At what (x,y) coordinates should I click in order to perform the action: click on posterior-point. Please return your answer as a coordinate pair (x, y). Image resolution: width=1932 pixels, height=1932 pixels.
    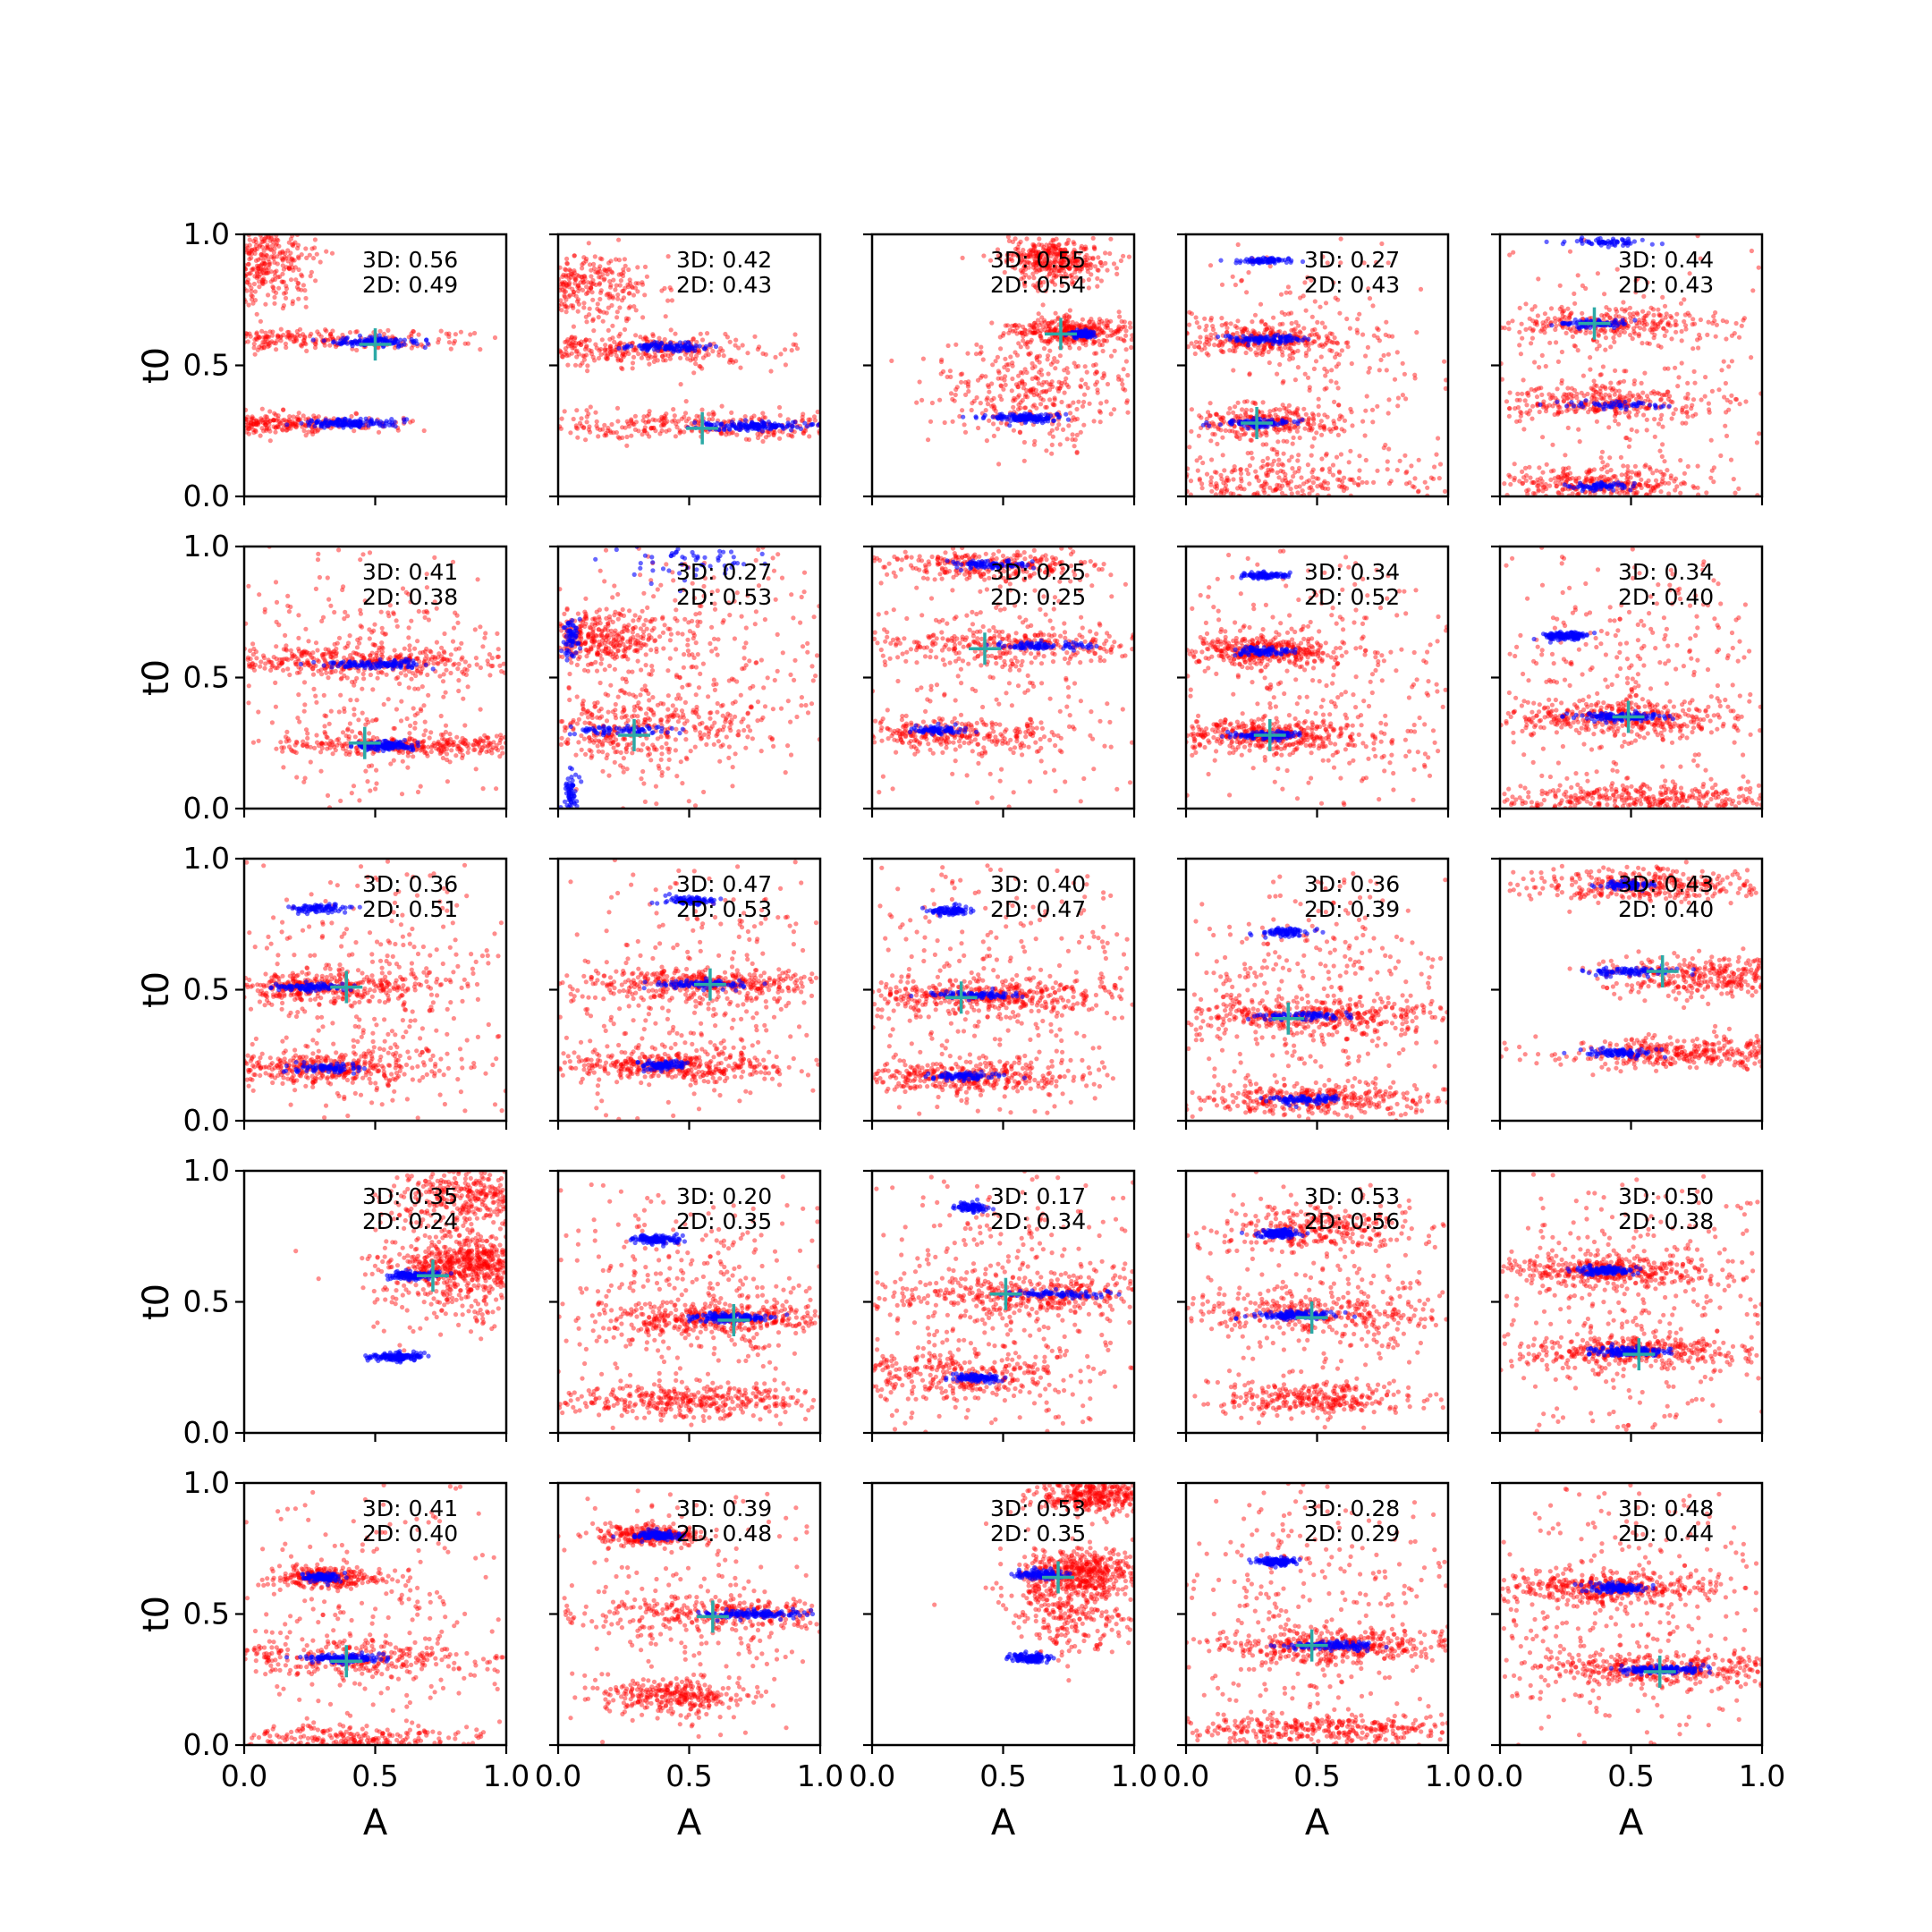
    Looking at the image, I should click on (1267, 426).